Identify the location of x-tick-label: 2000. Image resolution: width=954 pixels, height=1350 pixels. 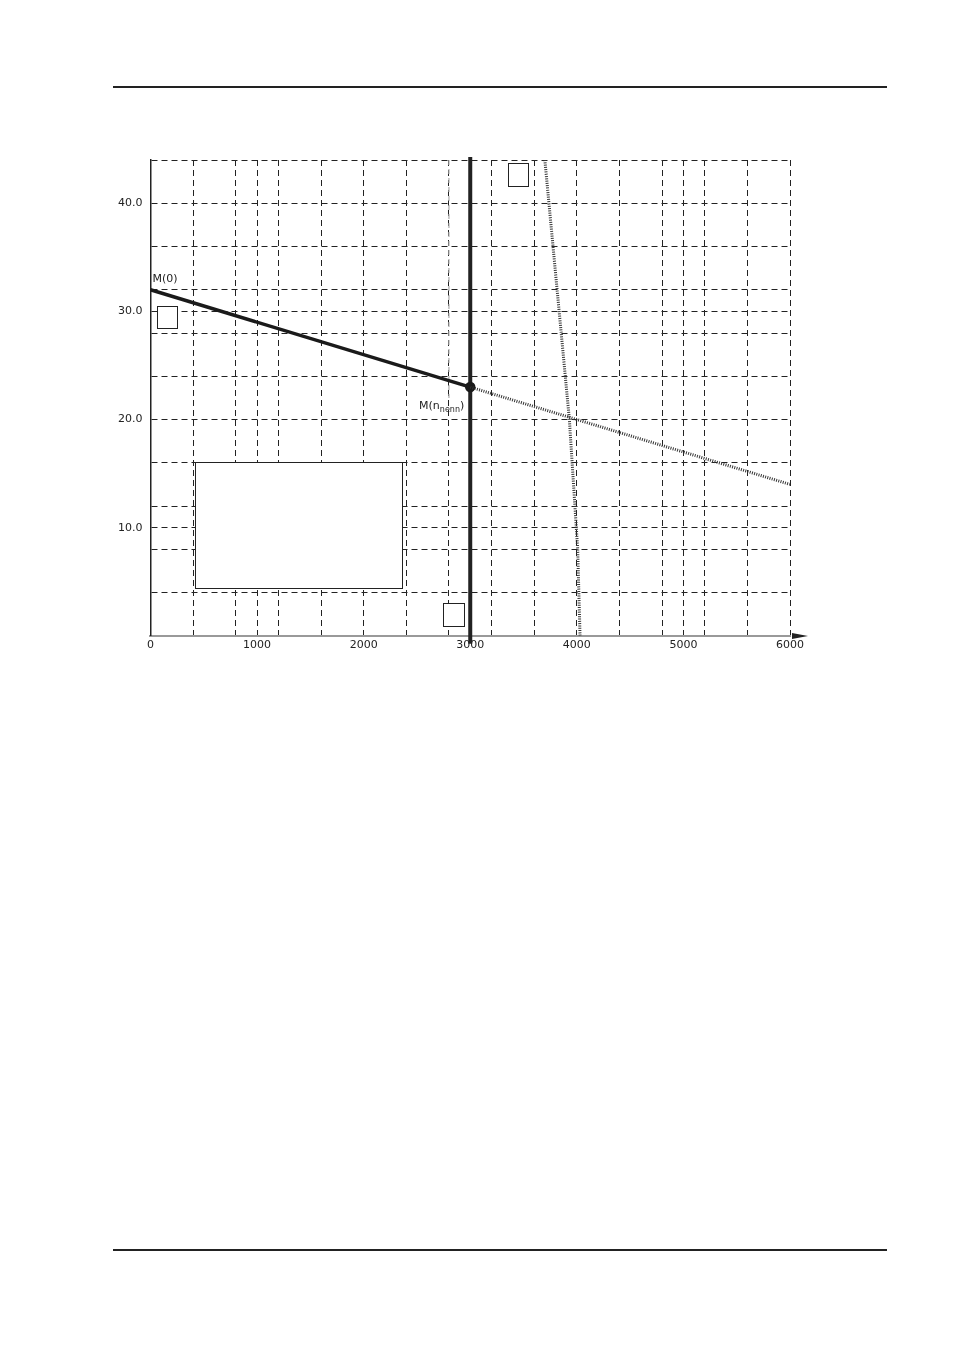
(363, 645).